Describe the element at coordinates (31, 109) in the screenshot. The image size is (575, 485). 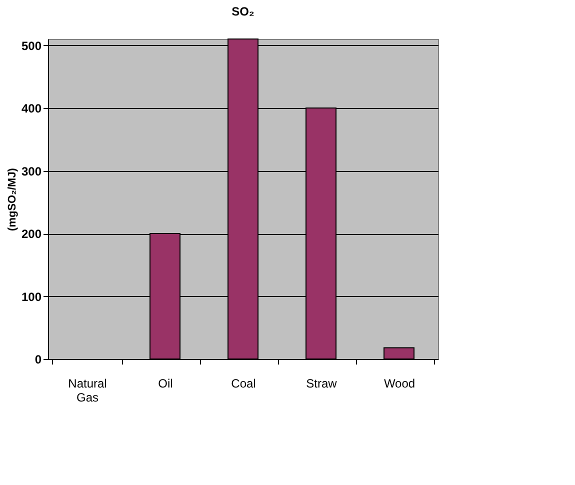
I see `y-tick-label: 400` at that location.